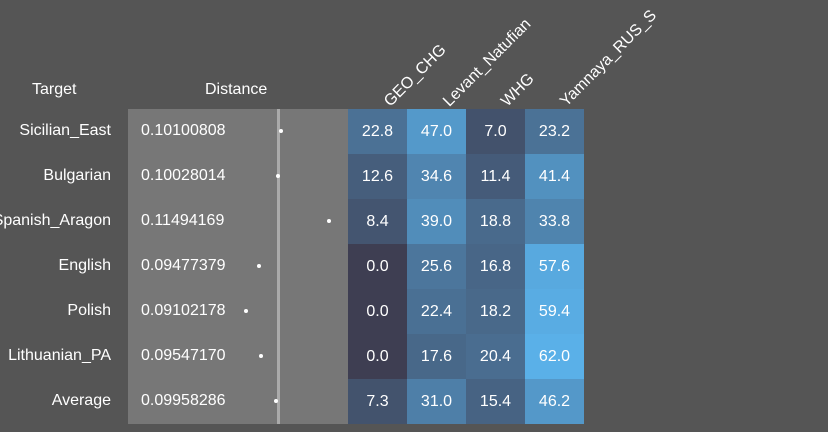  What do you see at coordinates (495, 221) in the screenshot?
I see `heat-cell: 18.8` at bounding box center [495, 221].